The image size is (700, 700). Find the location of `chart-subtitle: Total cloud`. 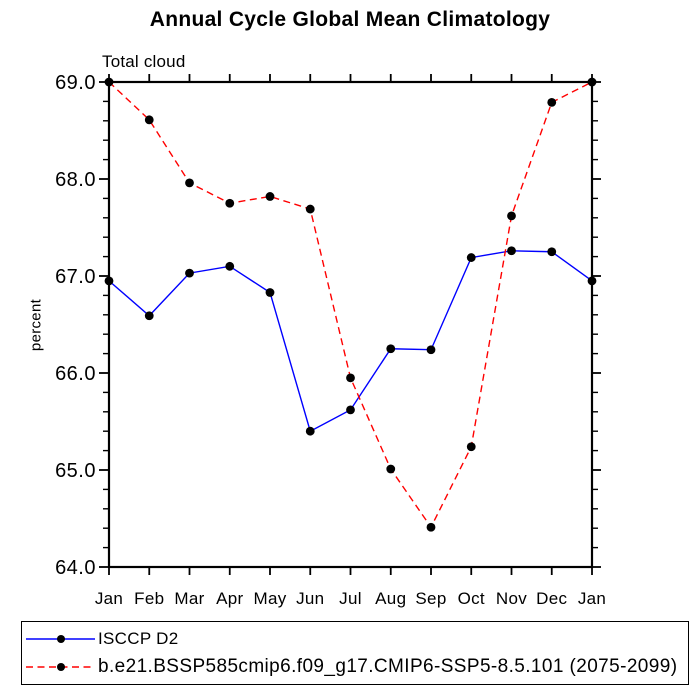

chart-subtitle: Total cloud is located at coordinates (144, 61).